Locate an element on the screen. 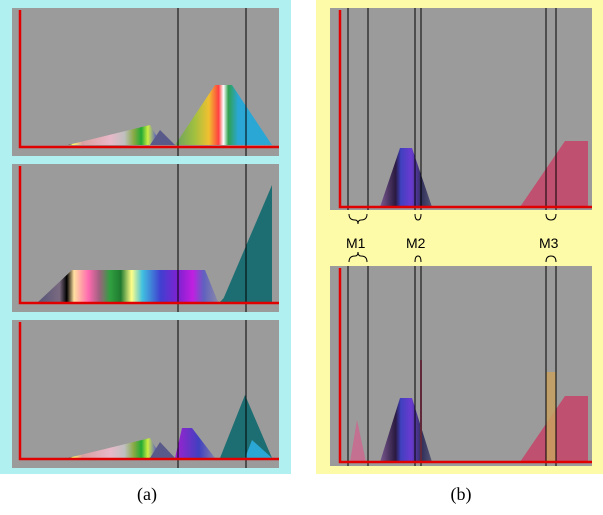 The image size is (603, 515). m2-bottom-brace is located at coordinates (418, 259).